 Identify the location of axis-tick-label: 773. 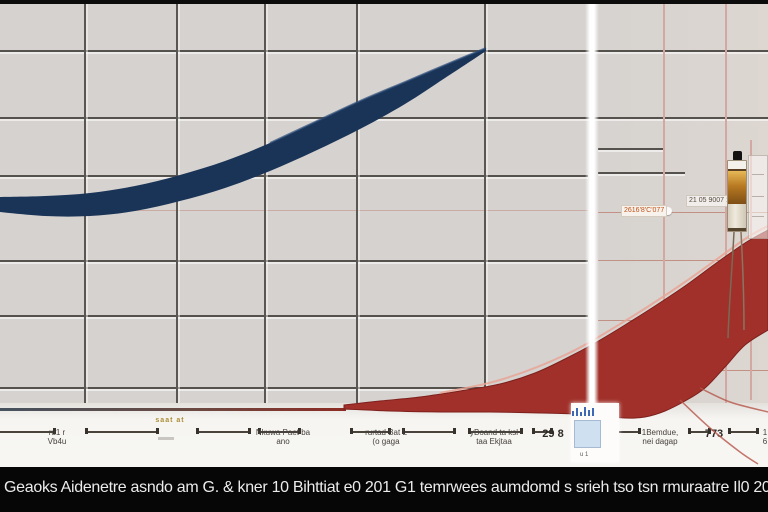
(714, 434).